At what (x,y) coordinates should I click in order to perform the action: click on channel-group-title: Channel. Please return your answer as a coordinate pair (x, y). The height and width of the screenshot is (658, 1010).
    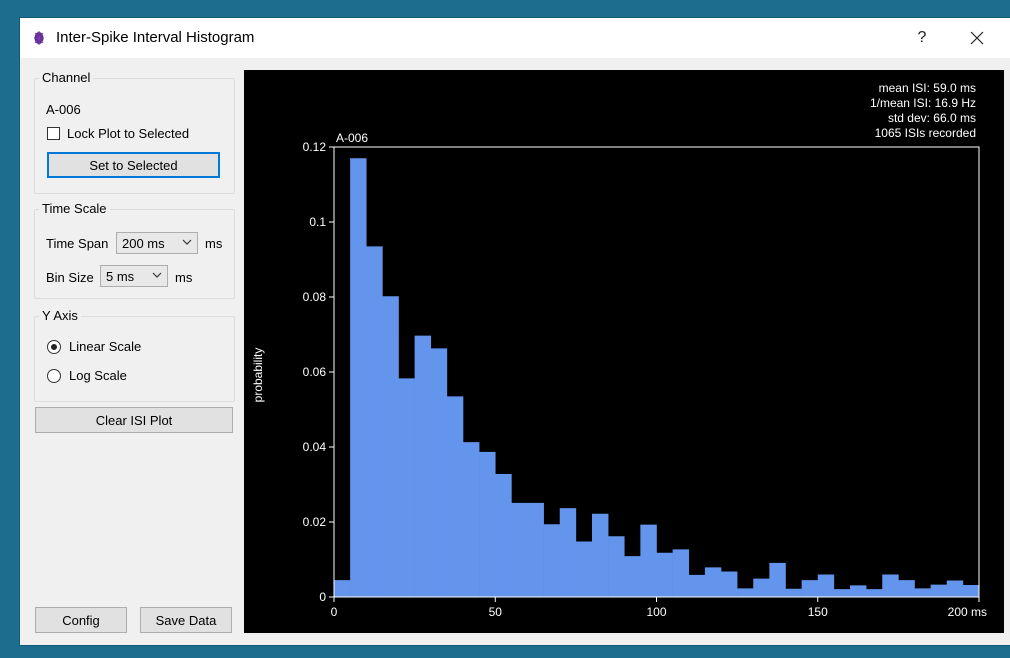
    Looking at the image, I should click on (66, 77).